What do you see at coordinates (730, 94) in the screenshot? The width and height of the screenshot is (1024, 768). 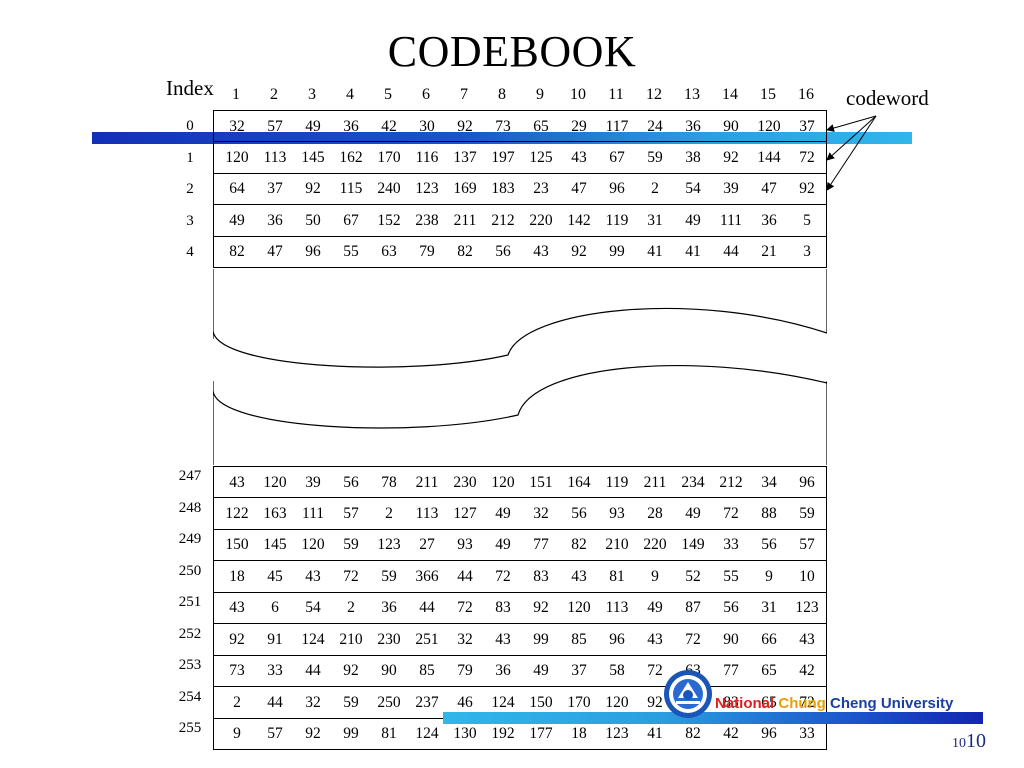 I see `column-header: 14` at bounding box center [730, 94].